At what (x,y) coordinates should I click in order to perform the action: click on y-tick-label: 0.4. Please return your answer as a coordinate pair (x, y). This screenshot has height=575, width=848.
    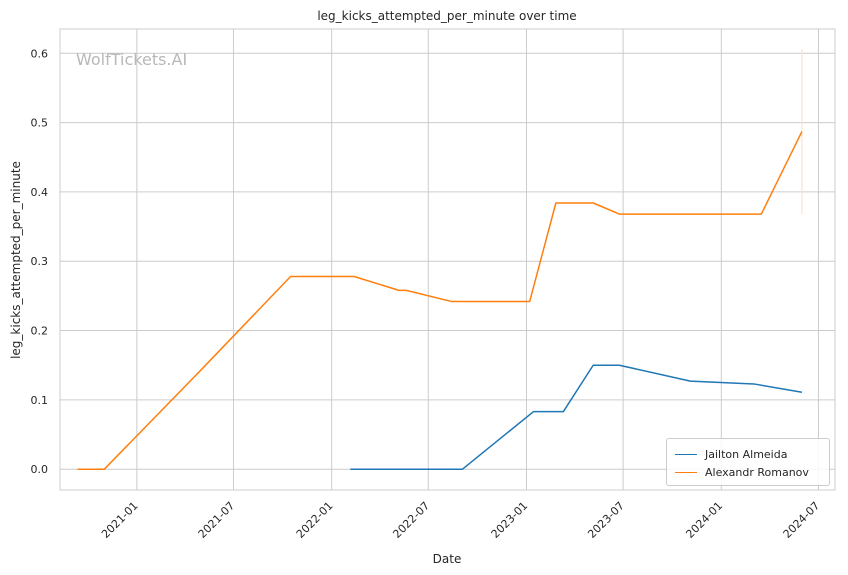
    Looking at the image, I should click on (40, 192).